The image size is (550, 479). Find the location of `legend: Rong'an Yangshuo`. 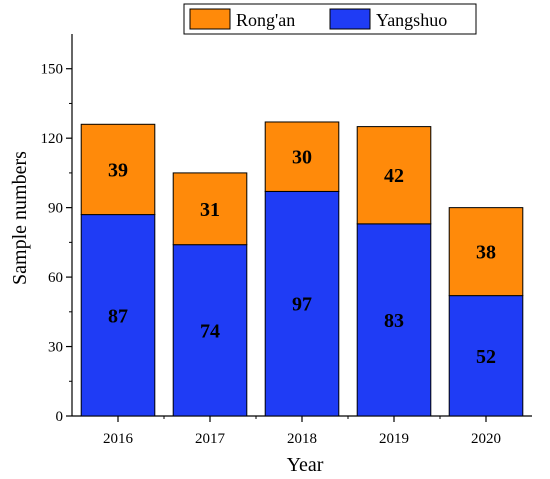

legend: Rong'an Yangshuo is located at coordinates (330, 19).